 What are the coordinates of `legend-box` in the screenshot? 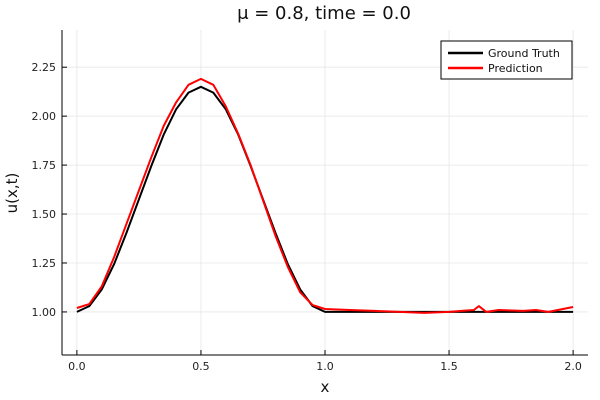 It's located at (506, 60).